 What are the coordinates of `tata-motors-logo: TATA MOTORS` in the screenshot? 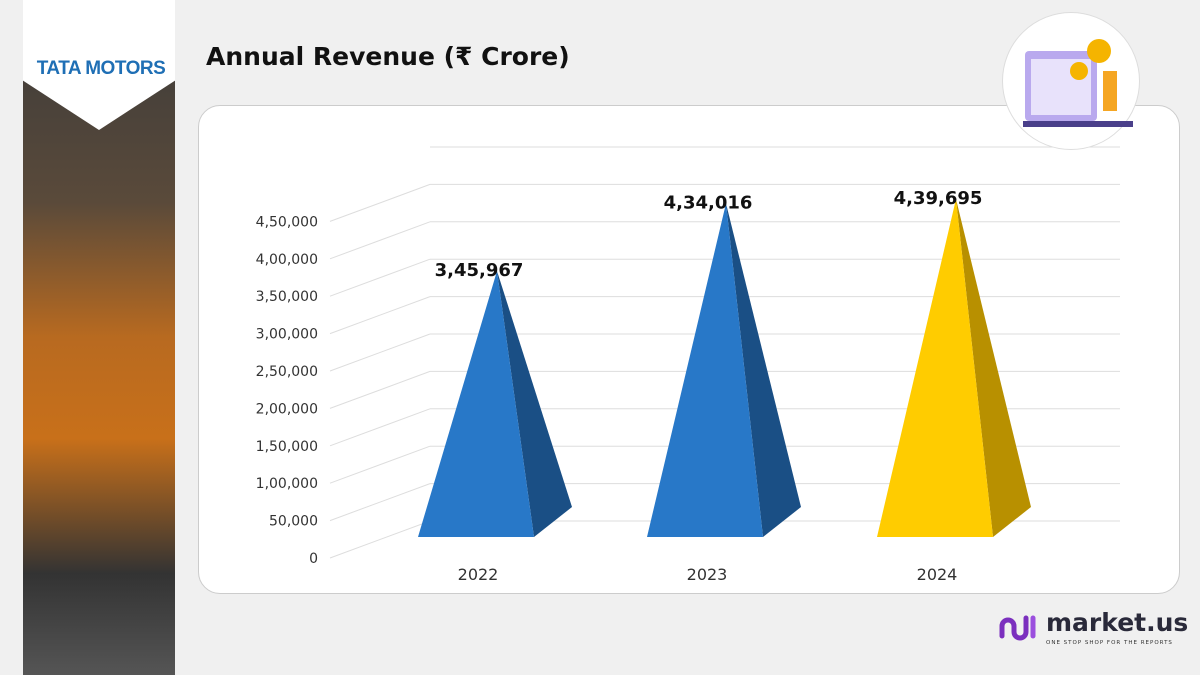 It's located at (101, 68).